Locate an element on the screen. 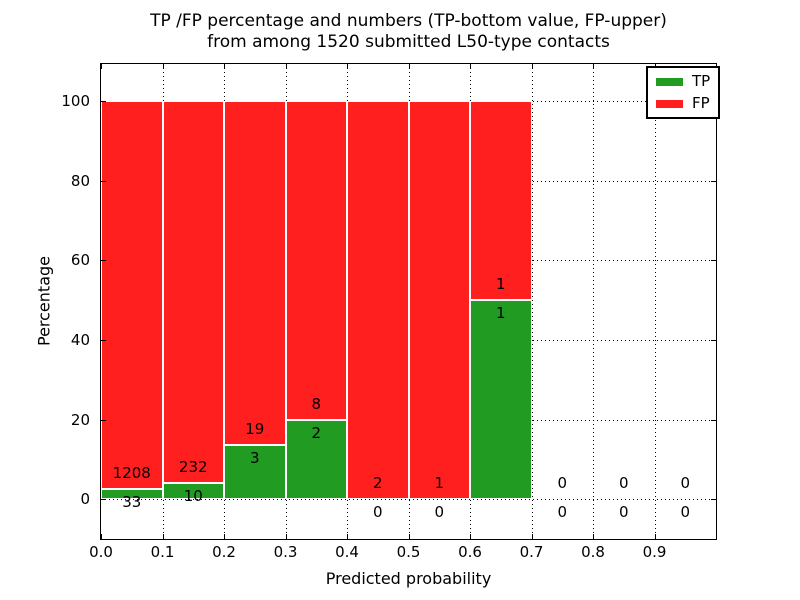  x-tick-label: 0.5 is located at coordinates (408, 552).